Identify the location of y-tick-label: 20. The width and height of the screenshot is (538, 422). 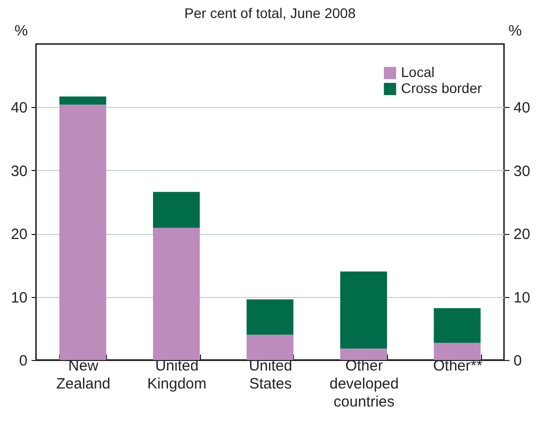
(19, 235).